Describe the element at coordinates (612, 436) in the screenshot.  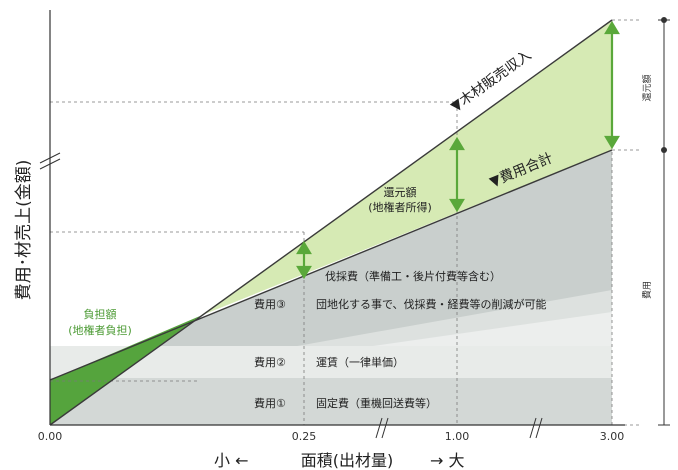
I see `x-tick-3: 3.00` at that location.